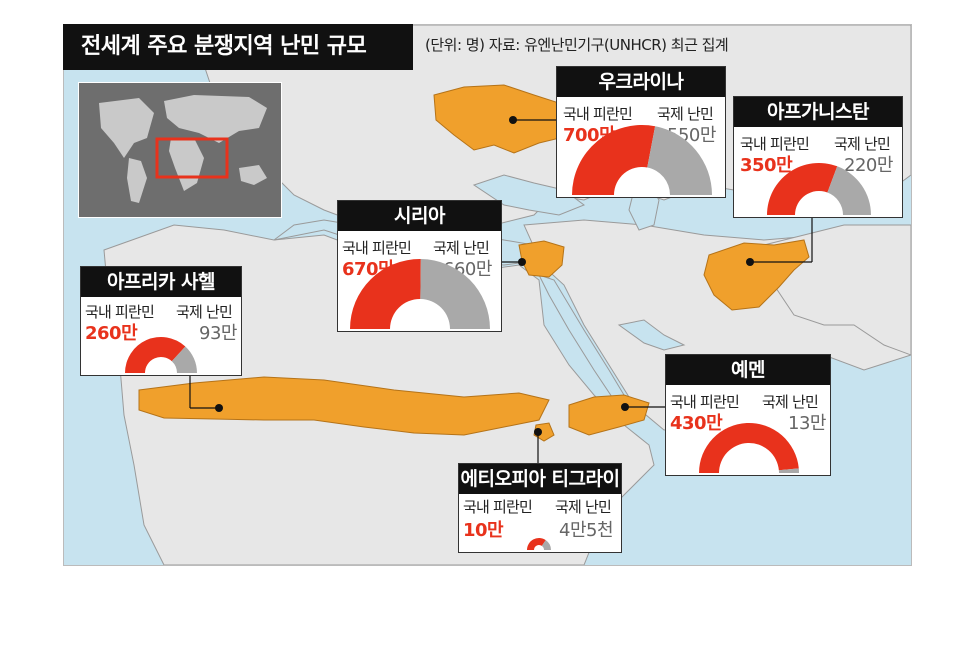 The height and width of the screenshot is (658, 970). Describe the element at coordinates (756, 275) in the screenshot. I see `afghanistan-zone` at that location.